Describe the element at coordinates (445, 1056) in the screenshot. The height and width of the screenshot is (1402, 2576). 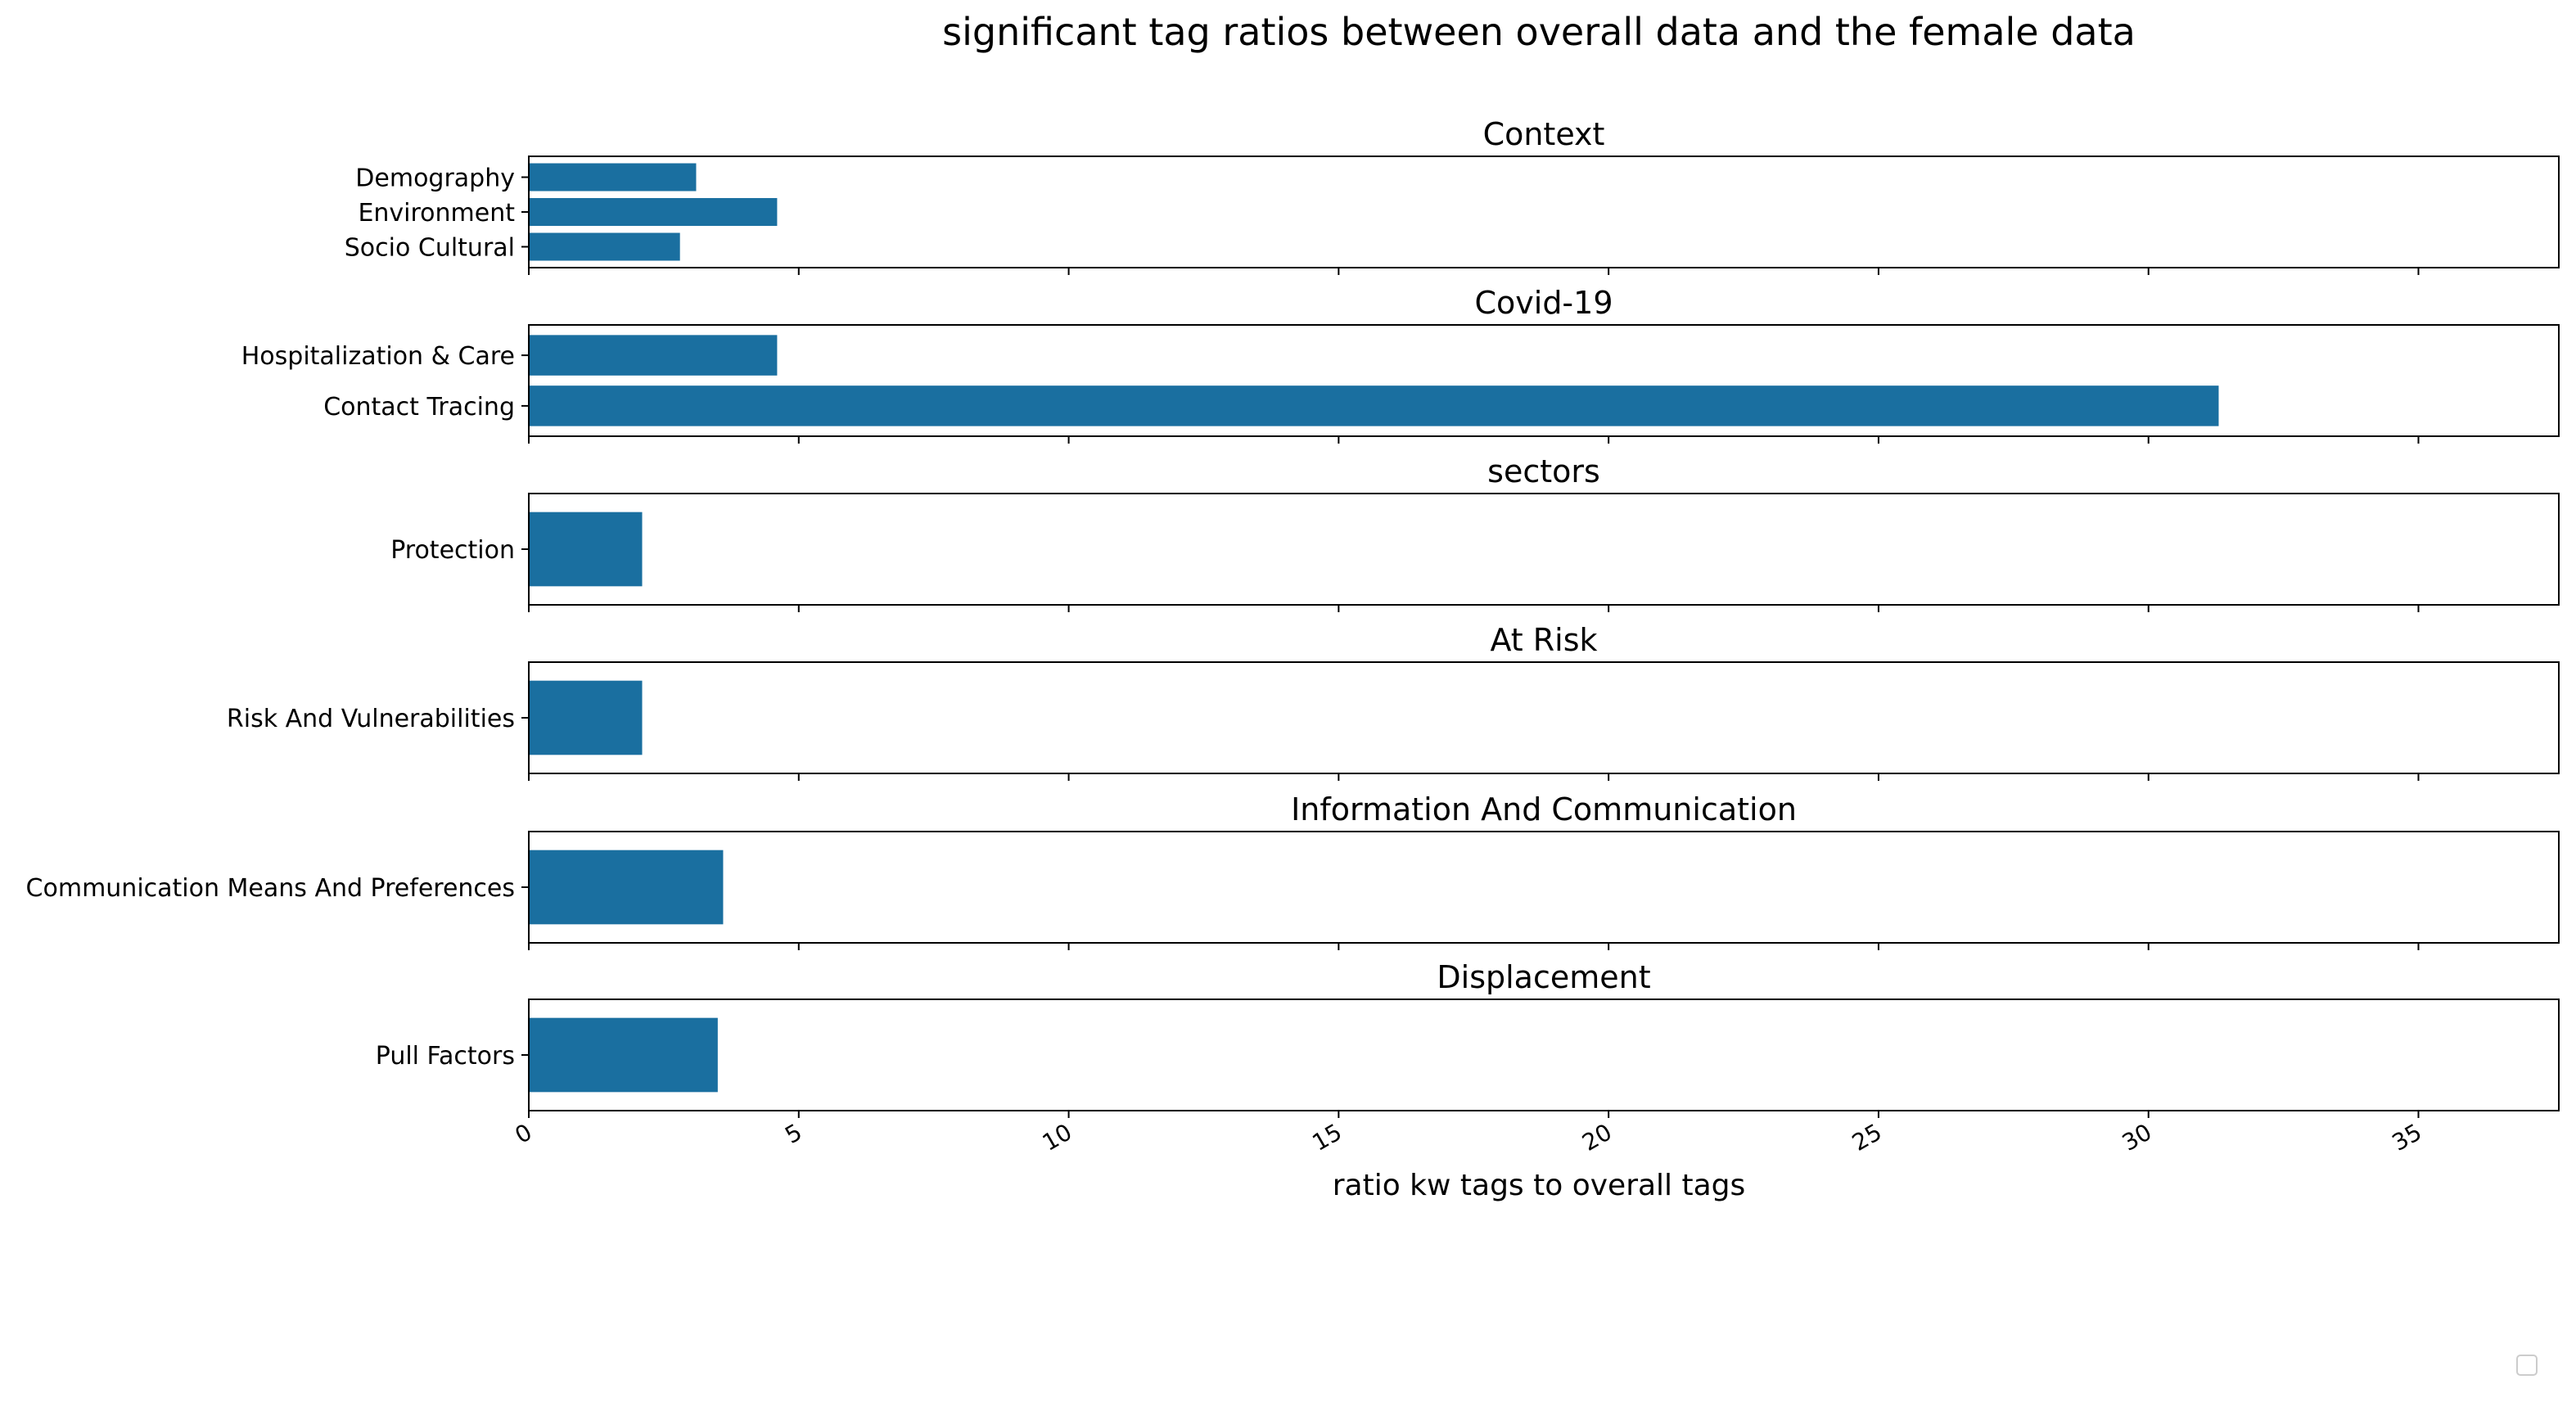
I see `y-tick-label: Pull Factors` at that location.